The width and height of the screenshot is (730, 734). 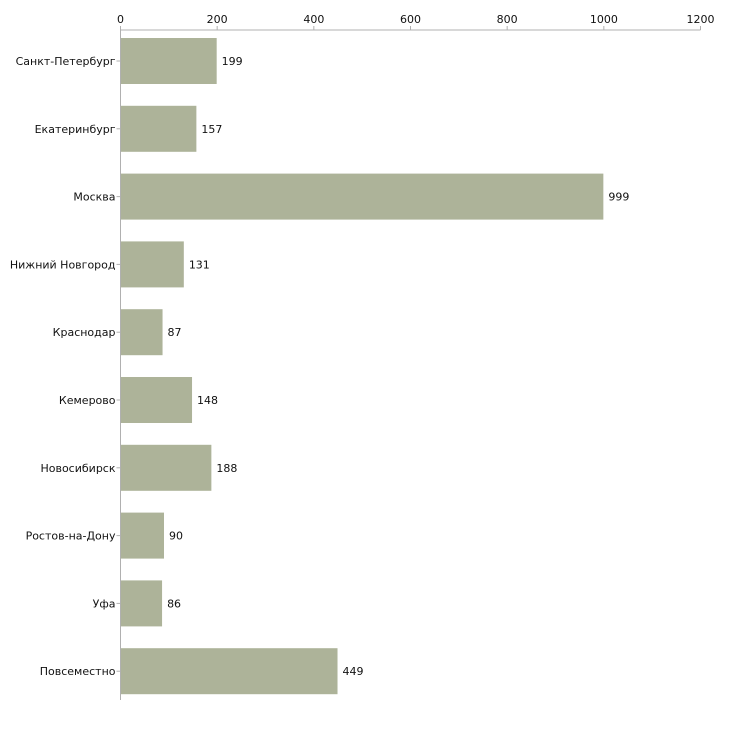 I want to click on x-axis: 0 200 400 600 800 1000 1200, so click(x=416, y=22).